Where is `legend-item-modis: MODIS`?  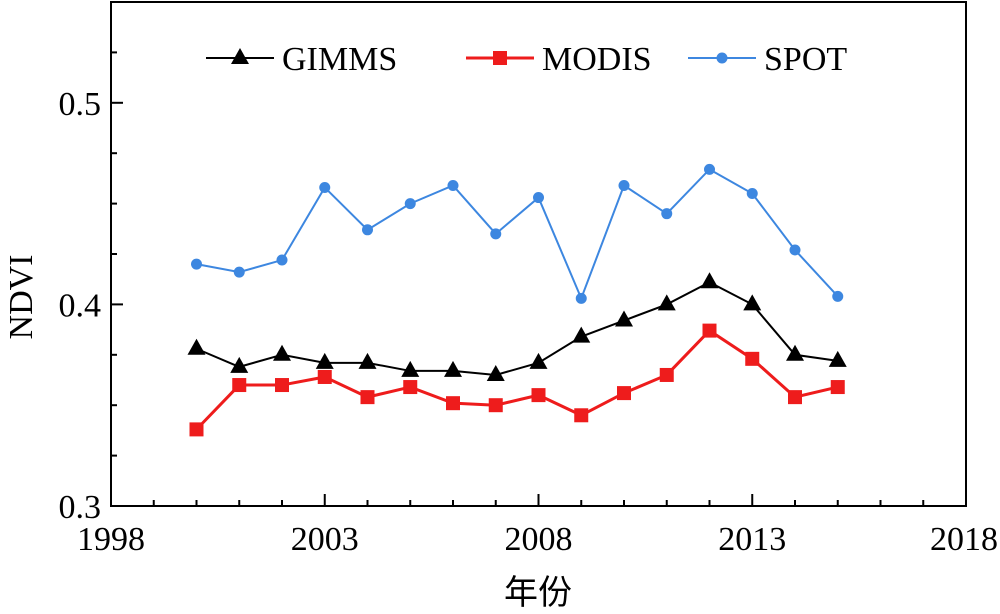 legend-item-modis: MODIS is located at coordinates (559, 59).